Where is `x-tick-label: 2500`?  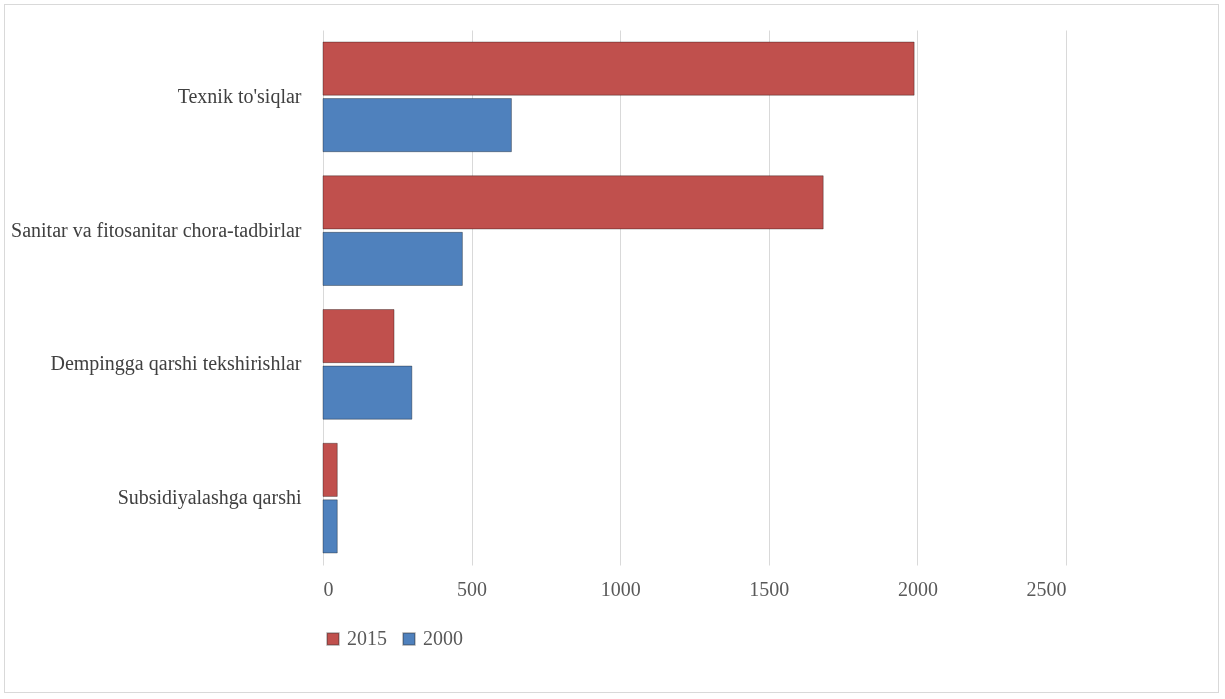 x-tick-label: 2500 is located at coordinates (1046, 588).